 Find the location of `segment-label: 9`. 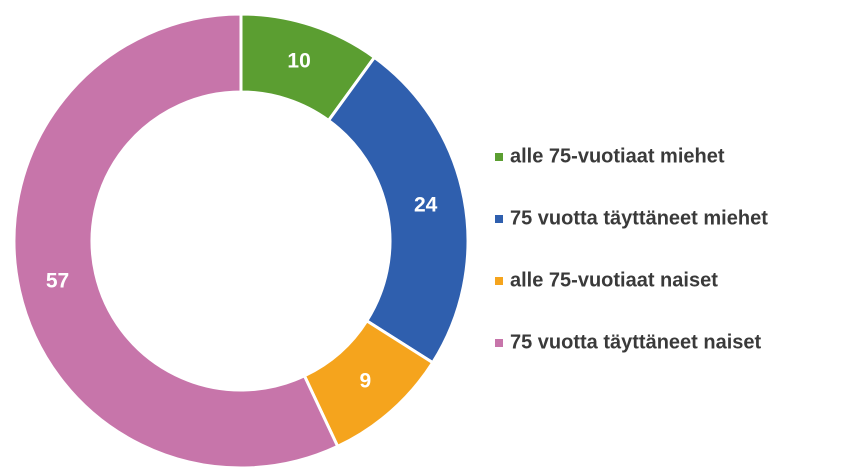

segment-label: 9 is located at coordinates (365, 381).